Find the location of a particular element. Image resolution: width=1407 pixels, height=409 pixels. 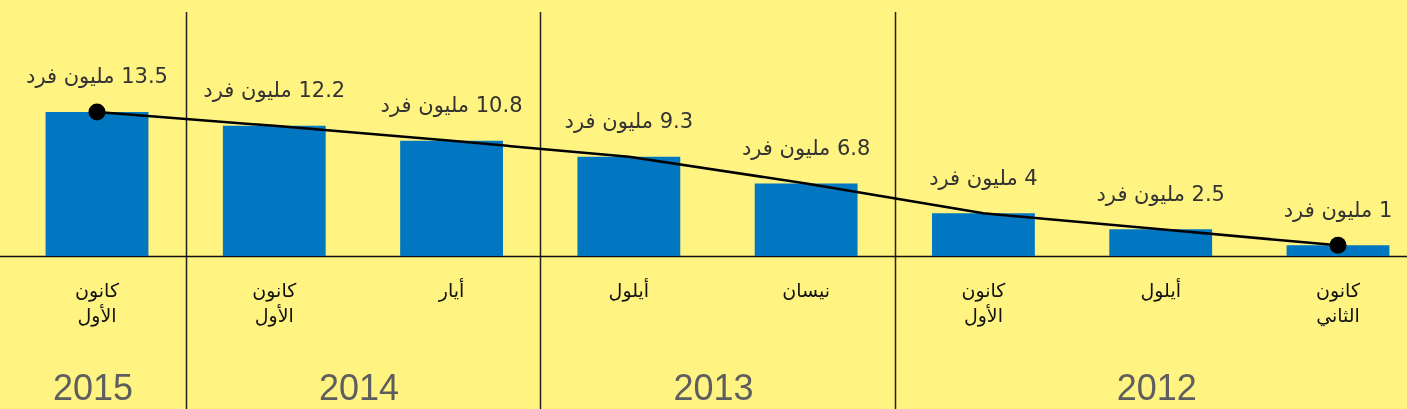

data-label: 6.8 مليون فرد is located at coordinates (806, 147).